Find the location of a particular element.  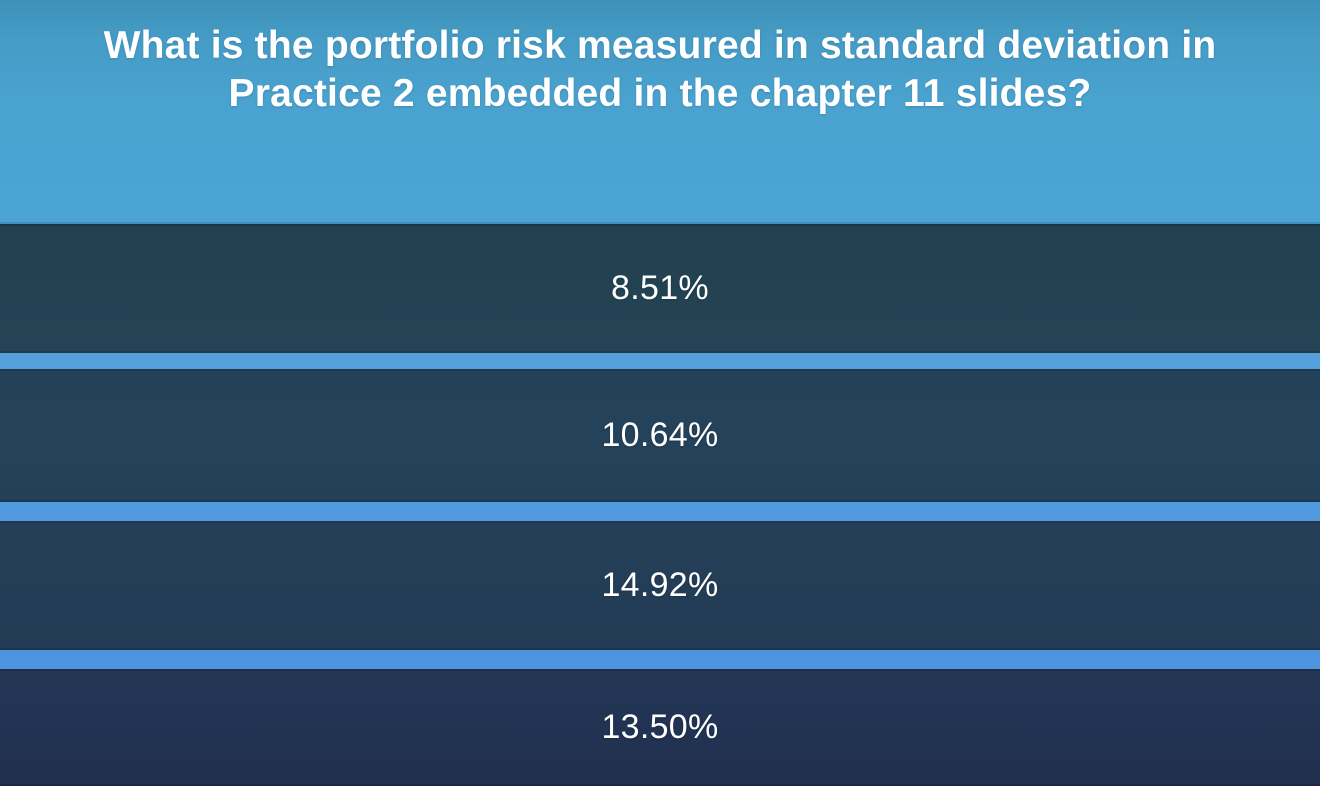

answer-option-1-label: 8.51% is located at coordinates (660, 288).